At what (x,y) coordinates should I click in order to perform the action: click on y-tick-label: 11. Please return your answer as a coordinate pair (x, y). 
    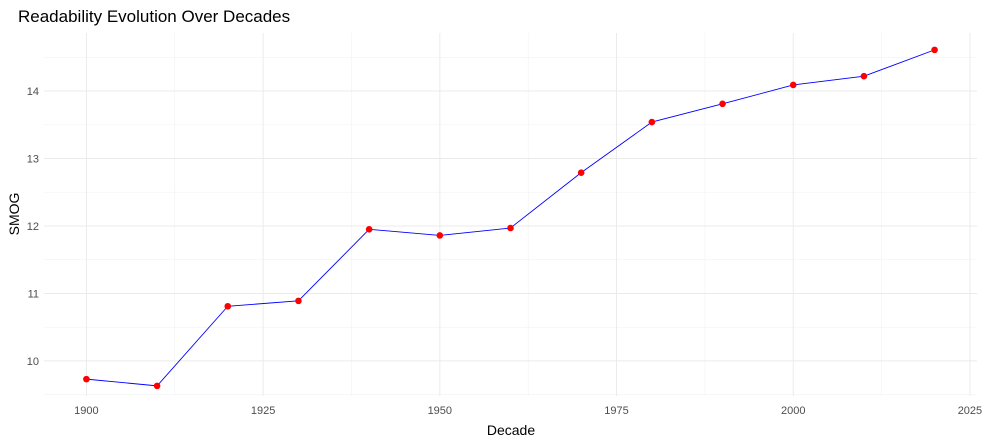
    Looking at the image, I should click on (33, 294).